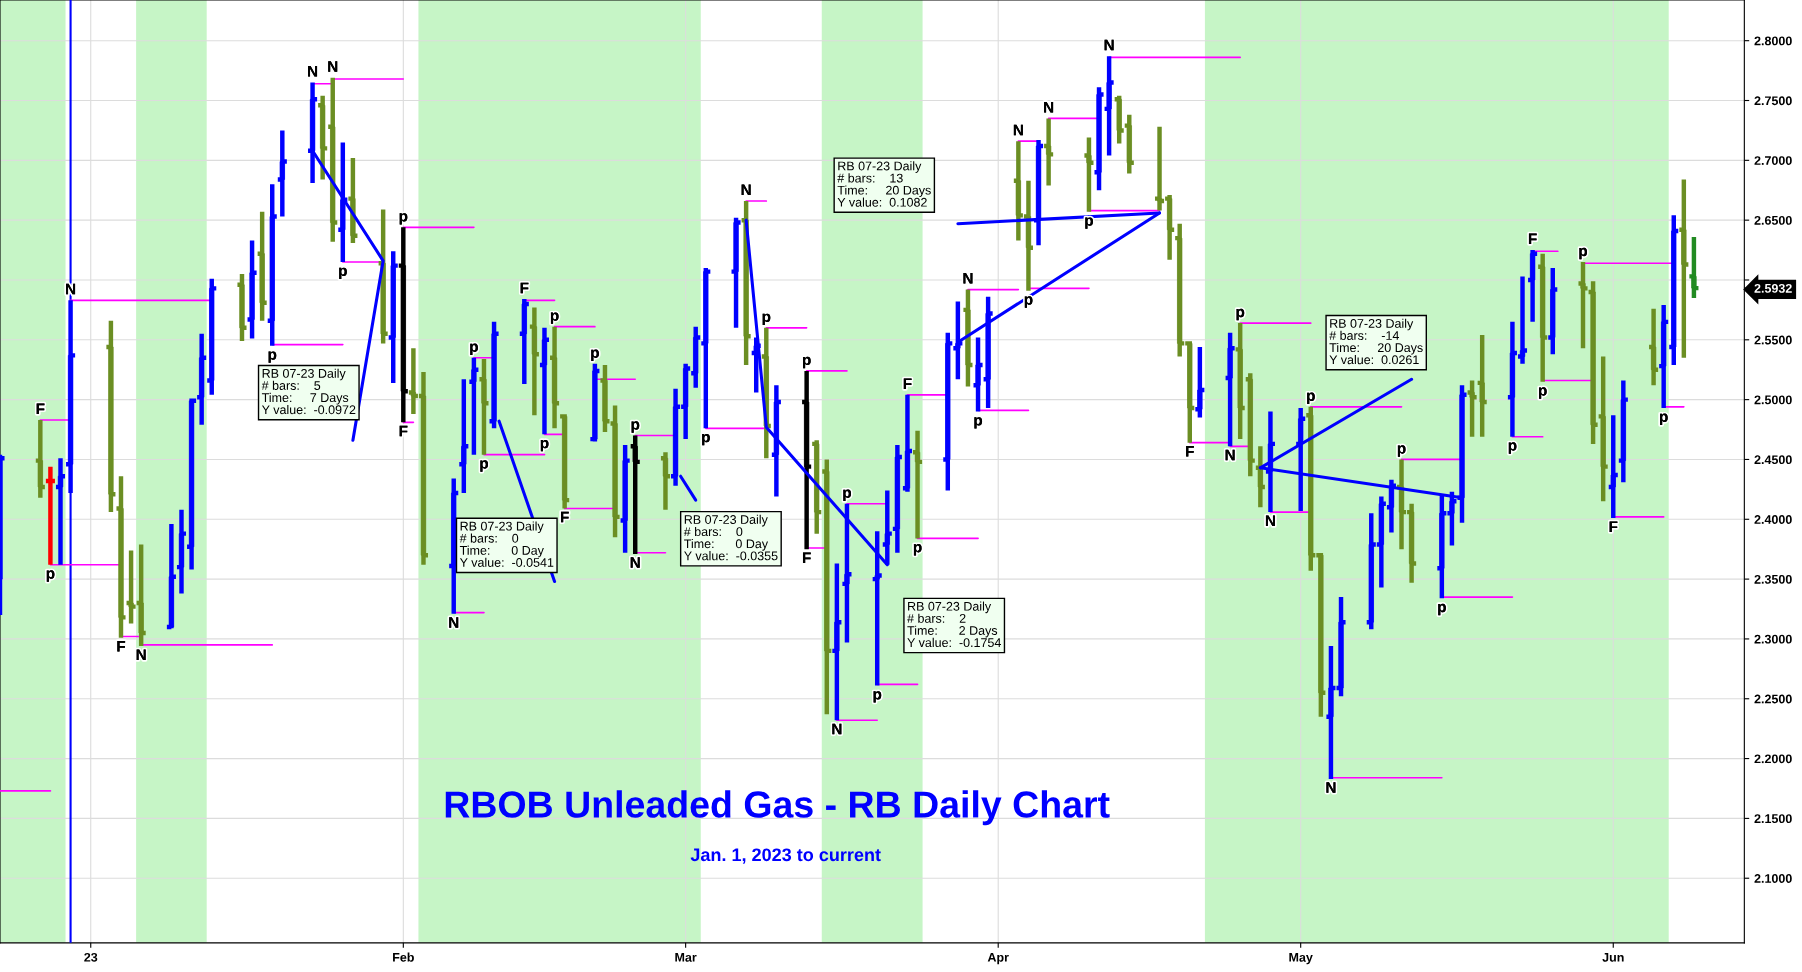  Describe the element at coordinates (1376, 341) in the screenshot. I see `annotation: RB 07-23 Daily # bars: -14 Time: 20 Days Y value: 0.0261` at that location.